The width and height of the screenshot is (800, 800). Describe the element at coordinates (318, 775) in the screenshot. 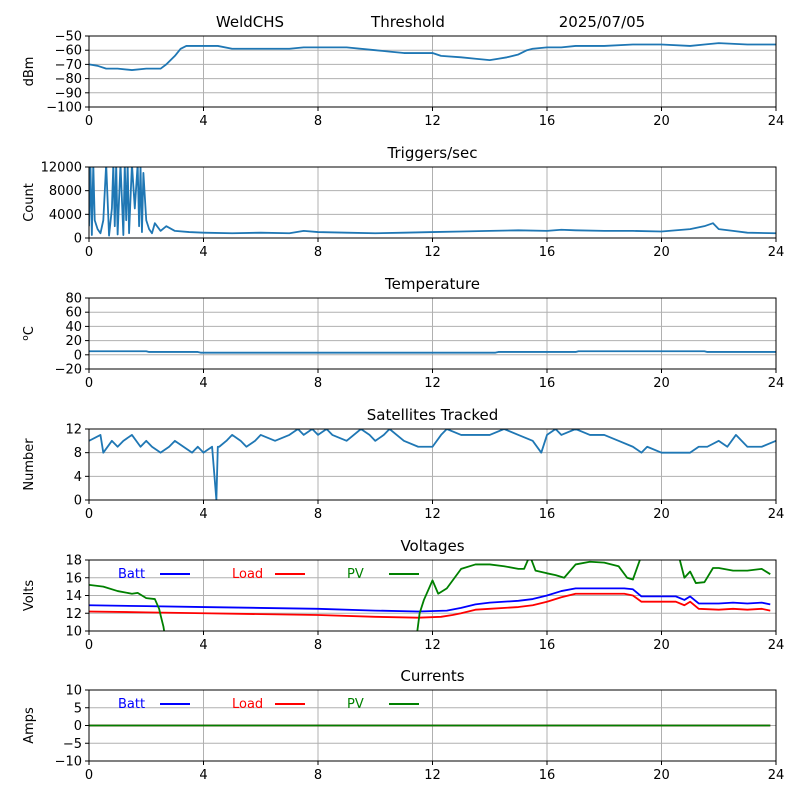

I see `x-tick-label-currents: 8` at that location.